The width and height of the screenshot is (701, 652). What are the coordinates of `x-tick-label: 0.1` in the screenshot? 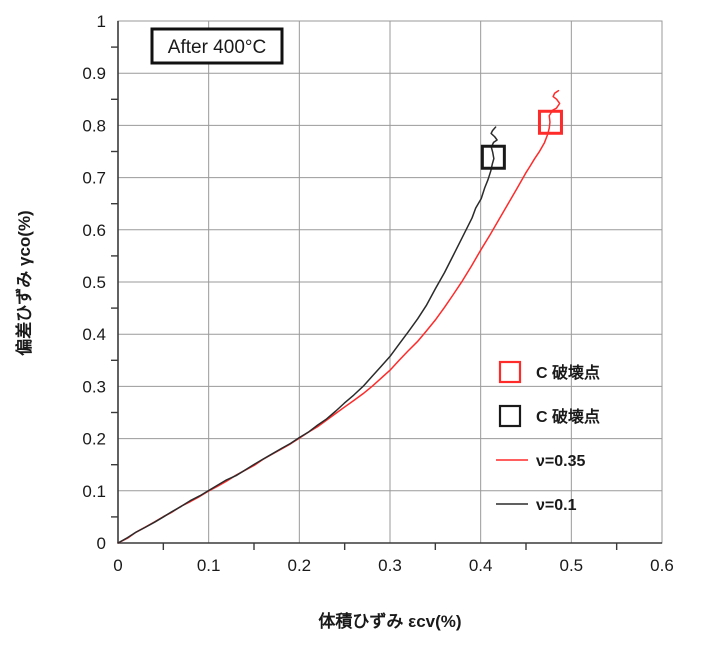 It's located at (209, 565).